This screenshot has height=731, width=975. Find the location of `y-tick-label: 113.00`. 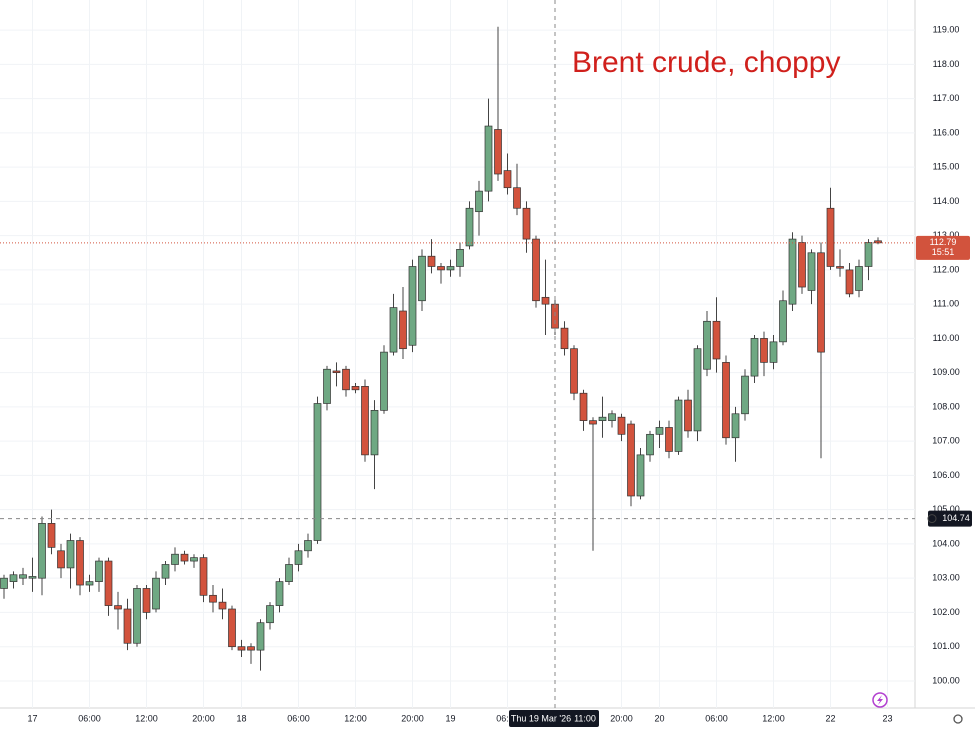

y-tick-label: 113.00 is located at coordinates (946, 235).